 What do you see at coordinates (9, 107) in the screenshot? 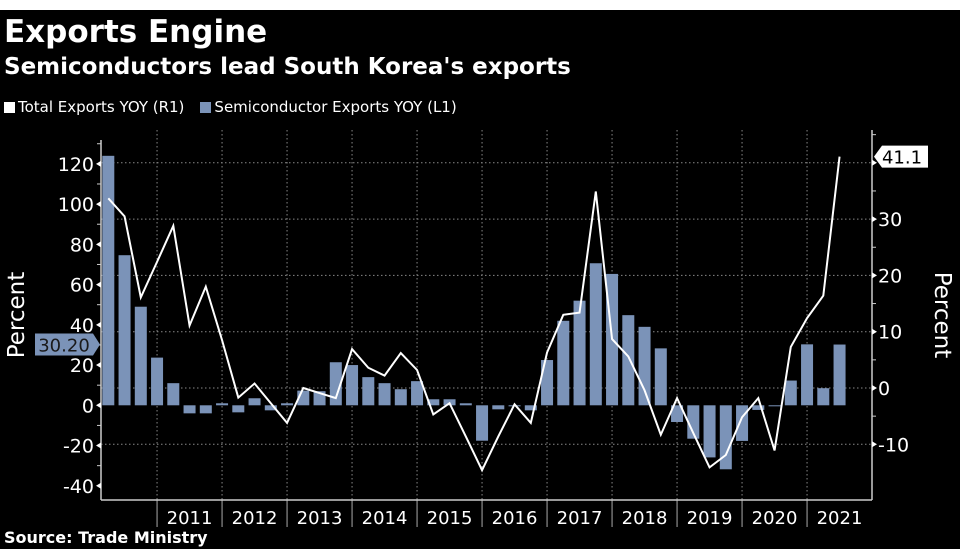
I see `legend-swatch-line` at bounding box center [9, 107].